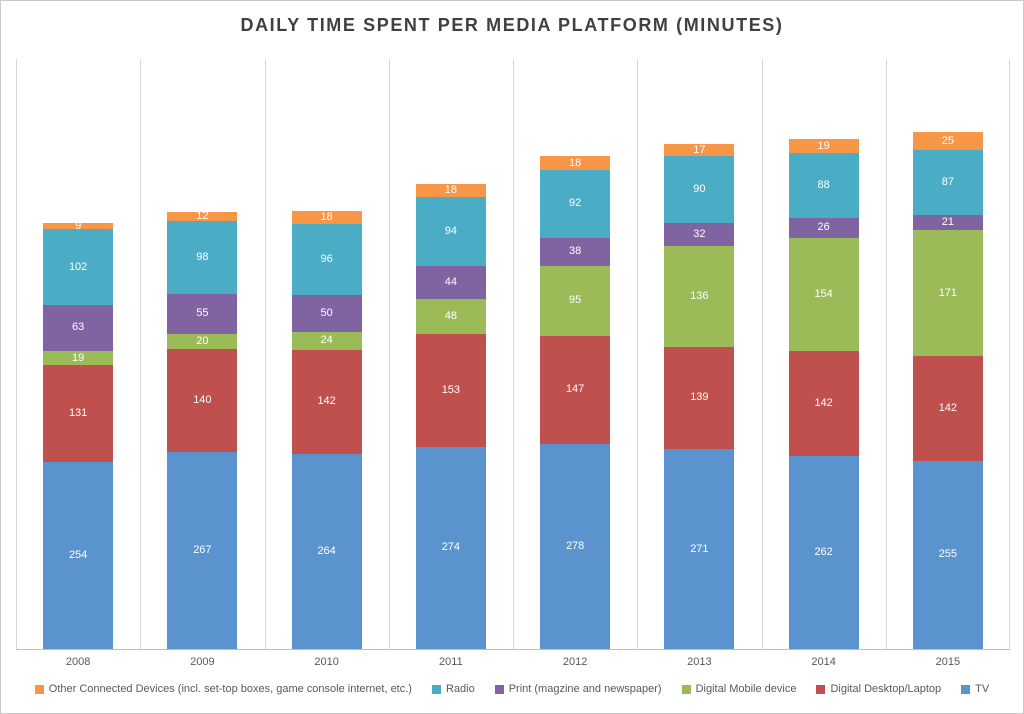 The image size is (1024, 714). I want to click on bar-segment: 26, so click(823, 228).